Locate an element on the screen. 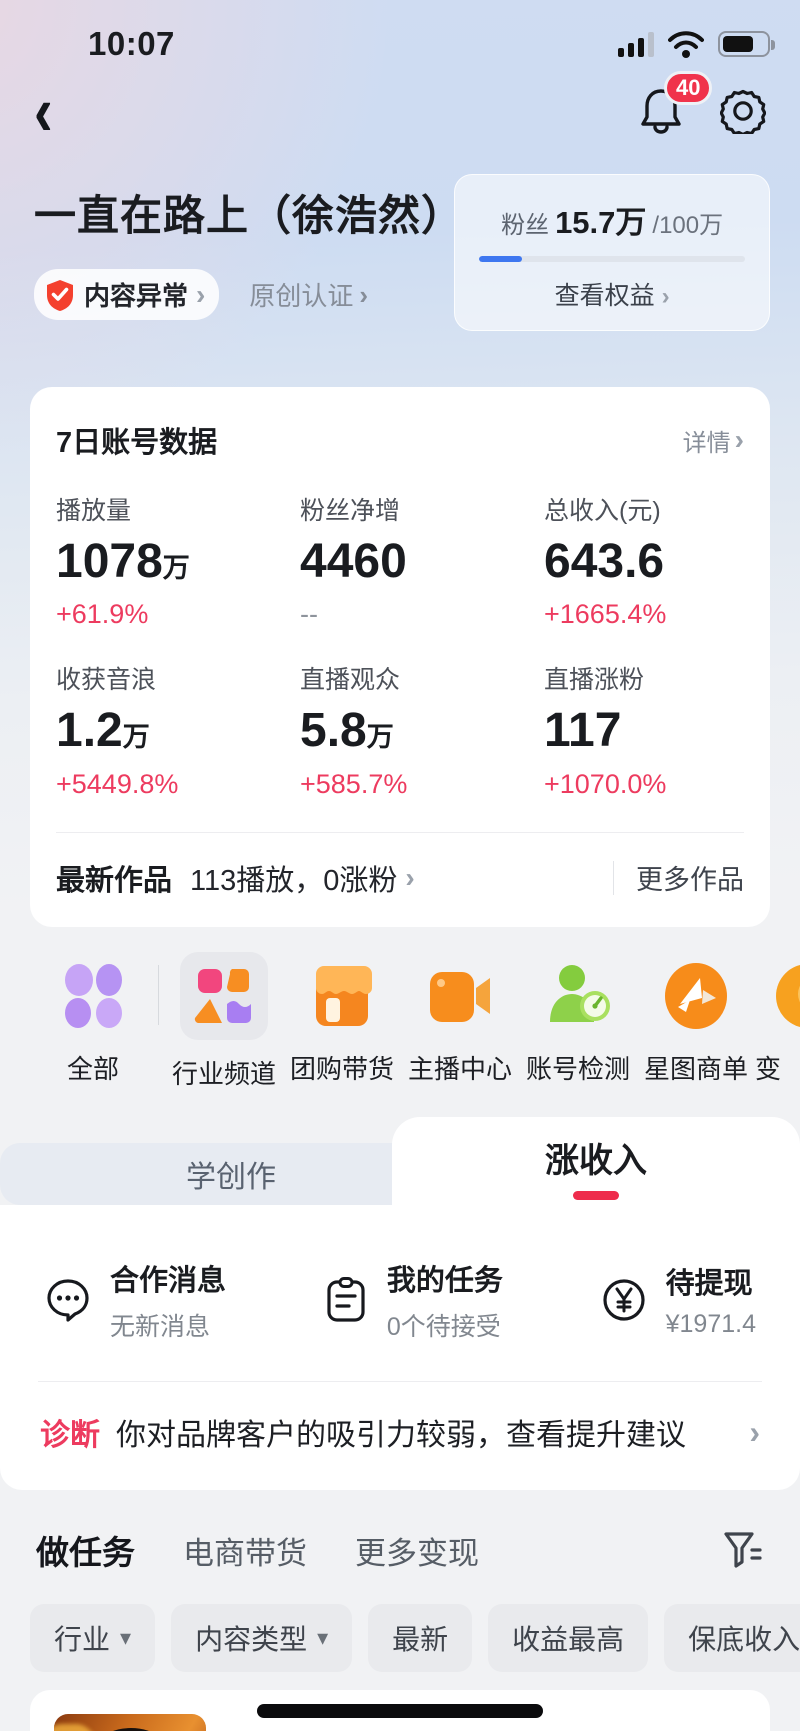 This screenshot has height=1731, width=800. message-bubble-icon is located at coordinates (68, 1300).